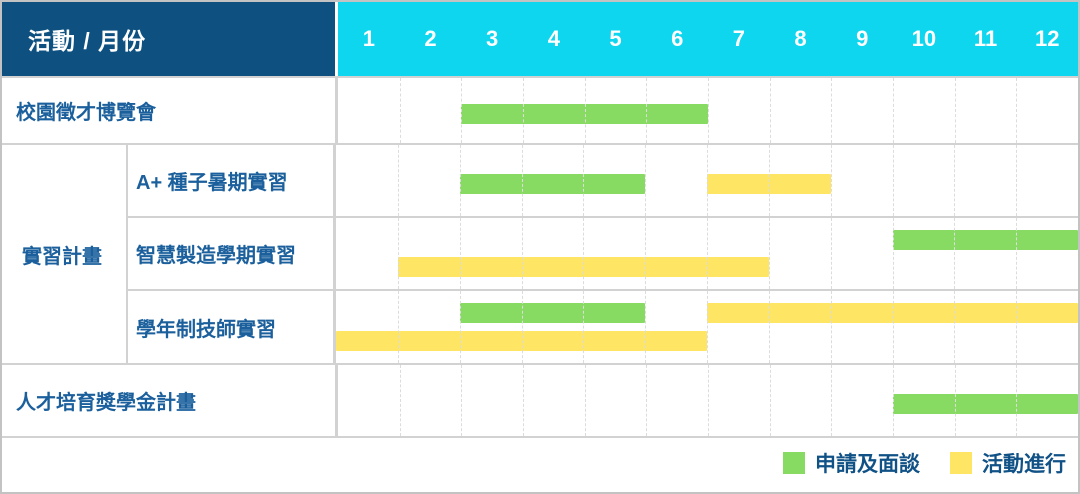 The image size is (1080, 494). What do you see at coordinates (170, 400) in the screenshot?
I see `row-label: 人才培育獎學金計畫` at bounding box center [170, 400].